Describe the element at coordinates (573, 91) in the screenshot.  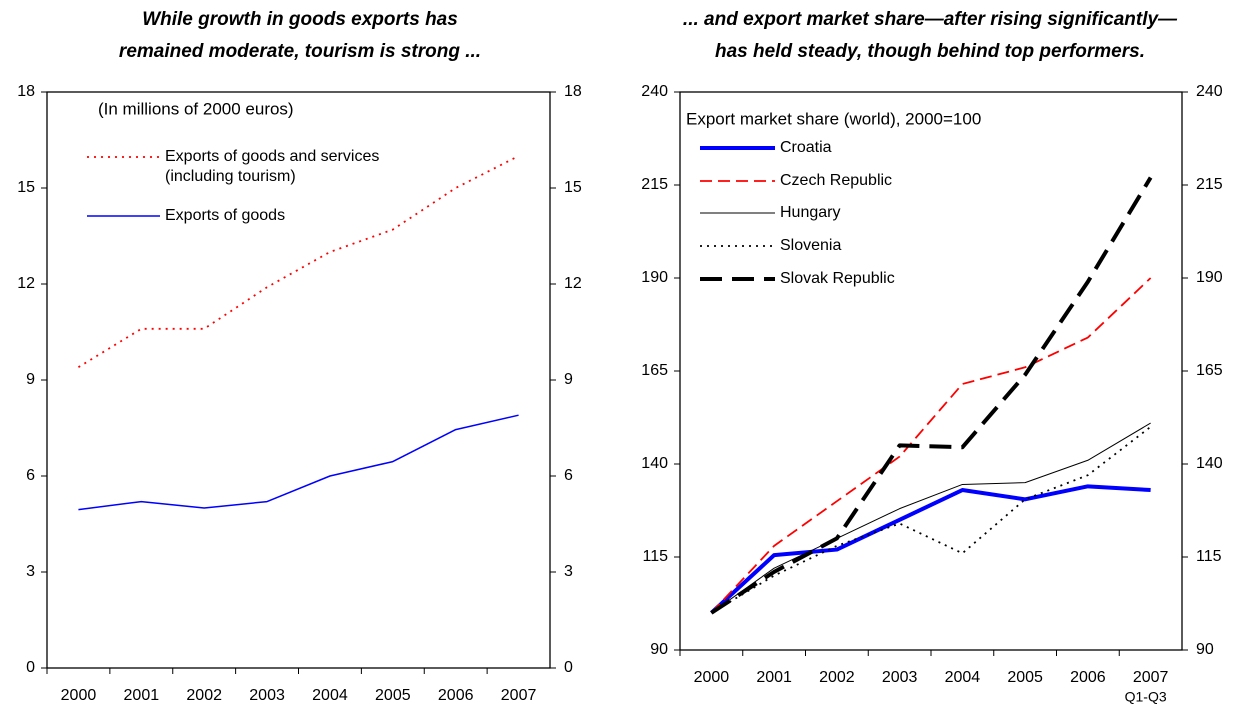
I see `y2-tick-label: 18` at that location.